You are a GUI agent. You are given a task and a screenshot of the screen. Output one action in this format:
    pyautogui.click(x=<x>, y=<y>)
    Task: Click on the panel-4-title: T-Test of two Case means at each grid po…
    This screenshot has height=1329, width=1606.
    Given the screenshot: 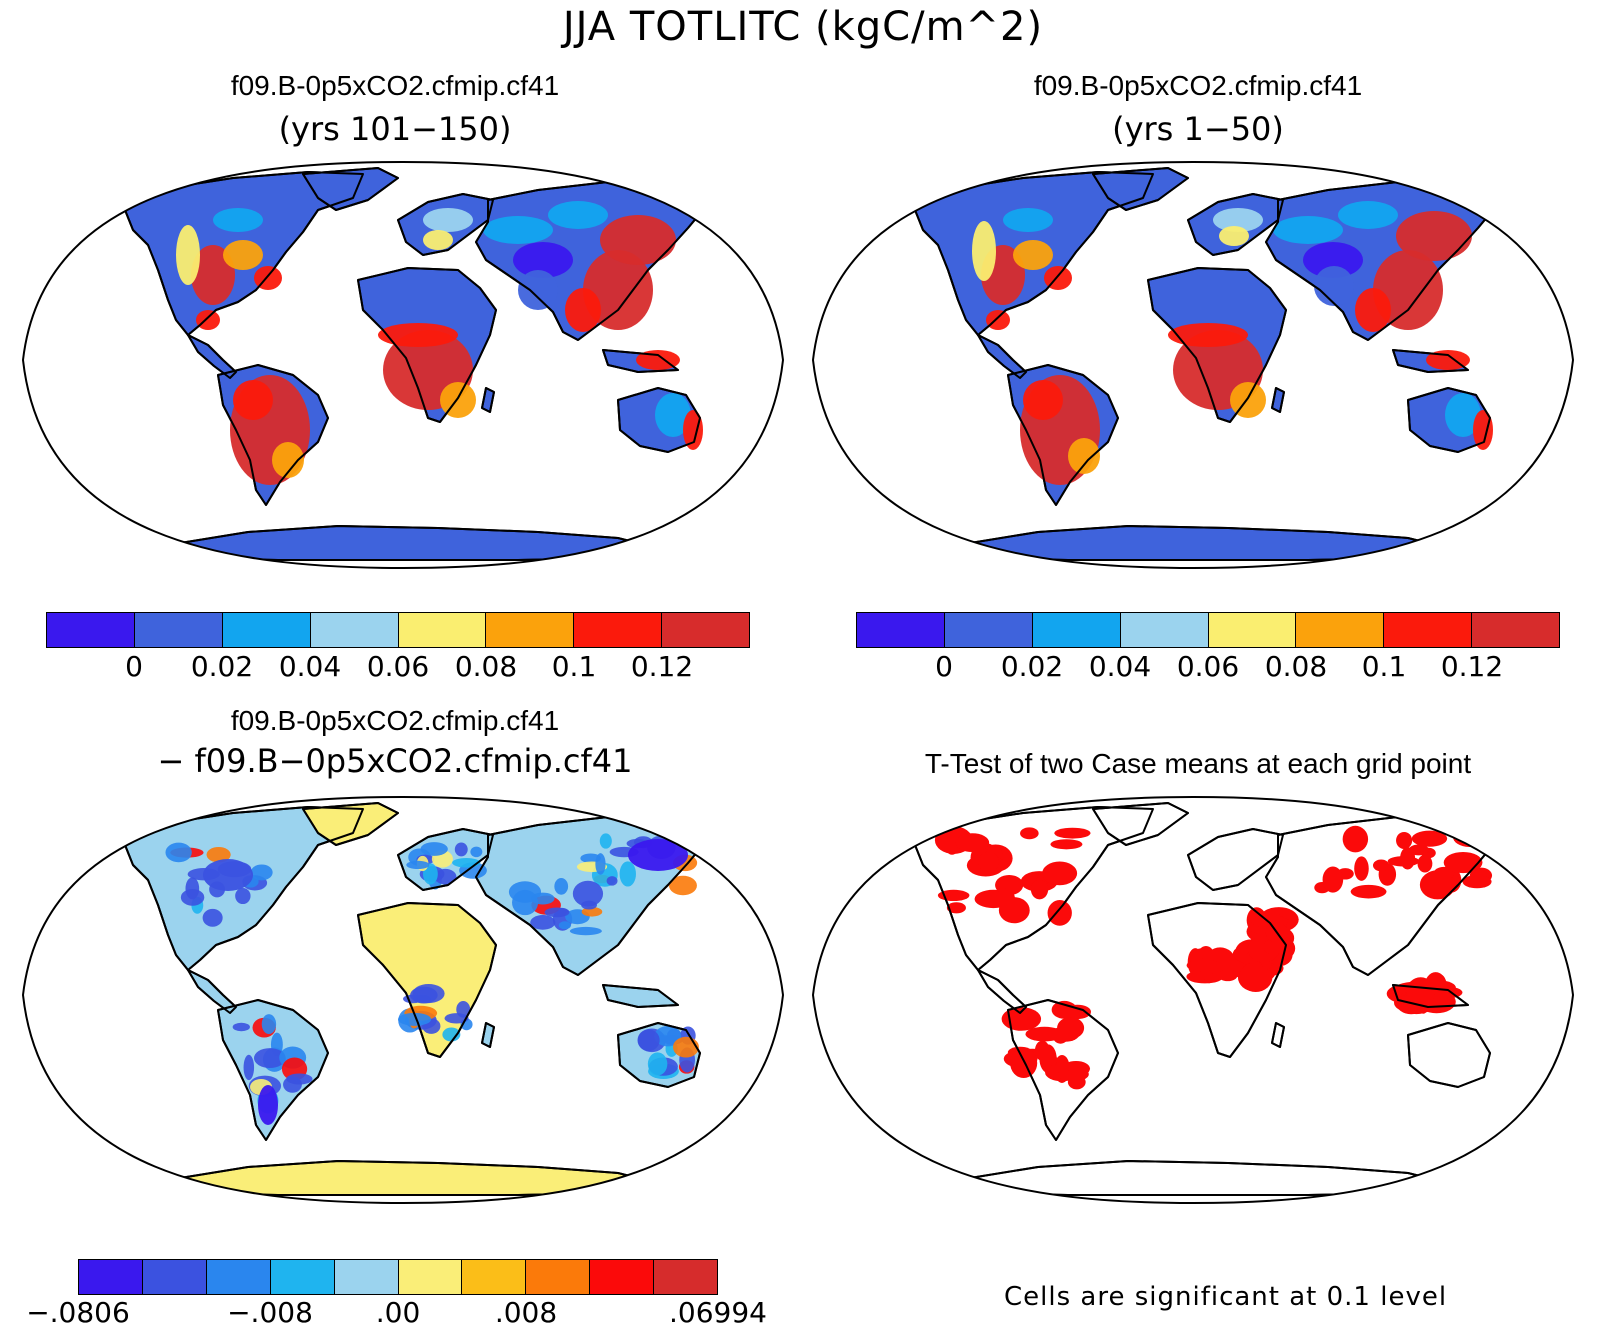 What is the action you would take?
    pyautogui.click(x=1198, y=763)
    